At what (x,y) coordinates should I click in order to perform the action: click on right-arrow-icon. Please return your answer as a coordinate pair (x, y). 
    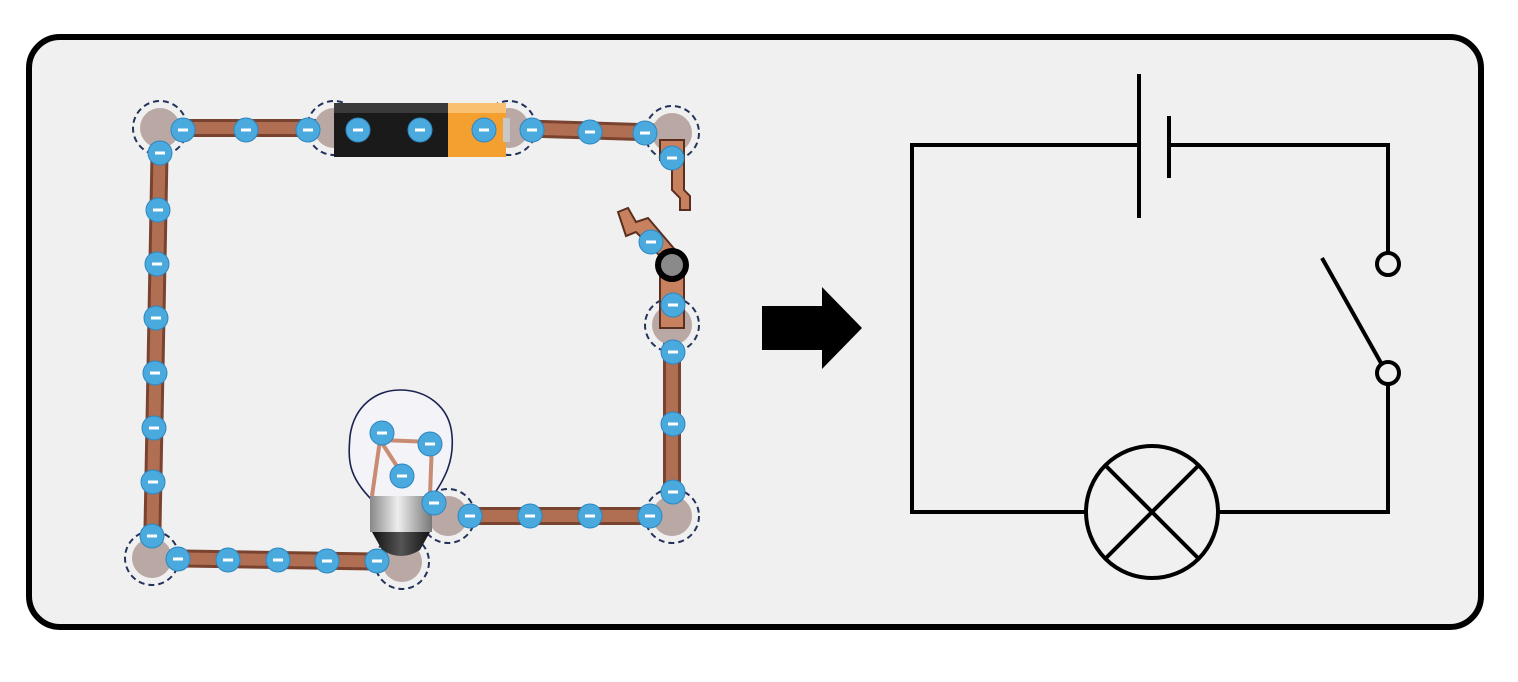
    Looking at the image, I should click on (812, 328).